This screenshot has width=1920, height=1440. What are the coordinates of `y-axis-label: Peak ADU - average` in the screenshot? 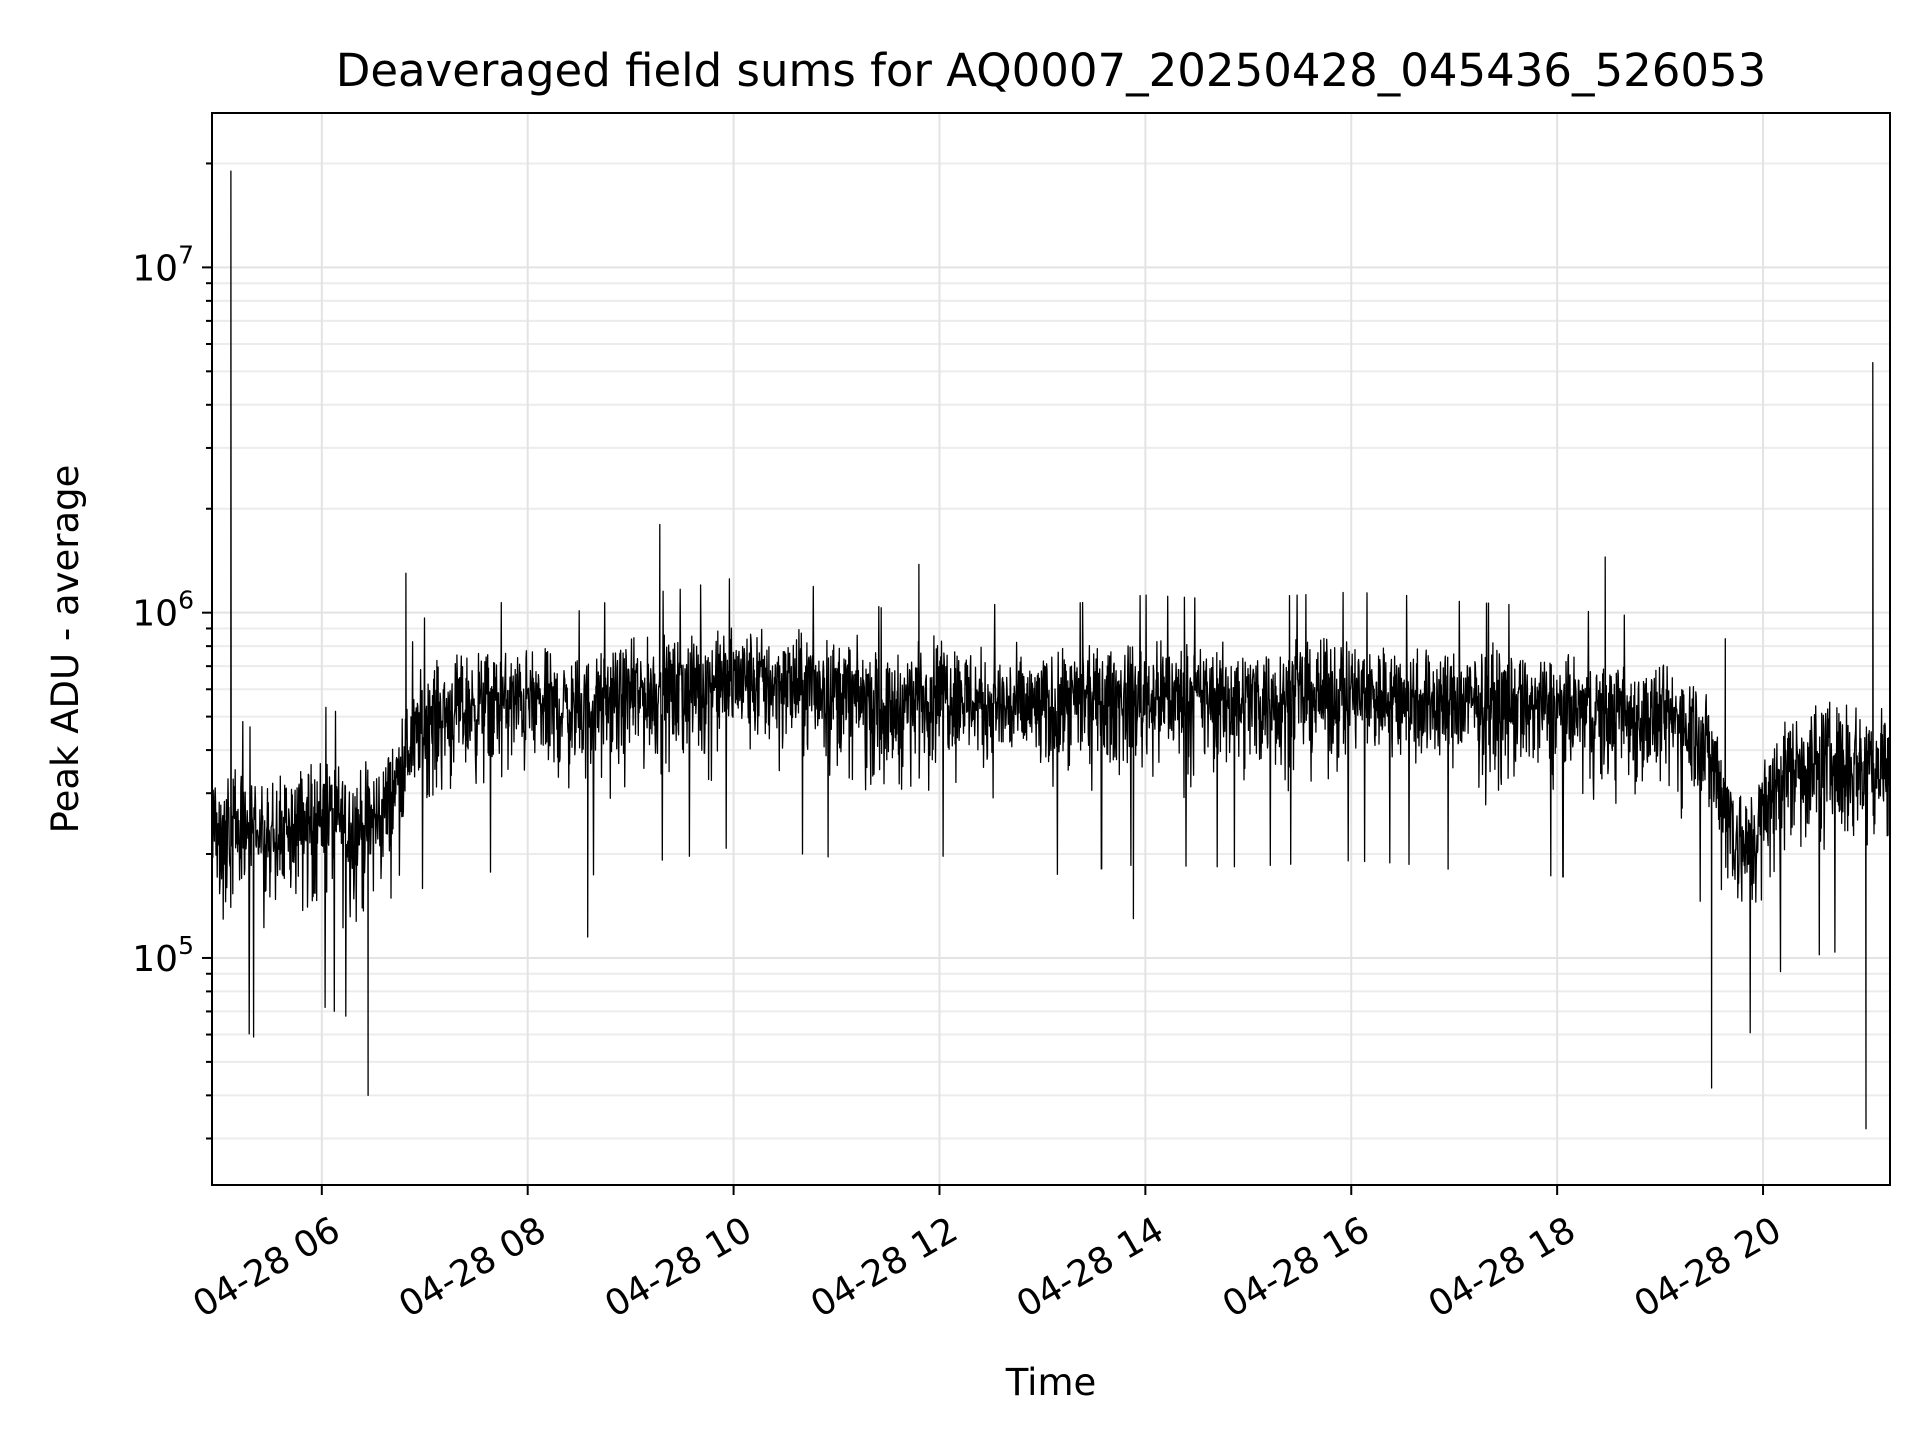 It's located at (65, 649).